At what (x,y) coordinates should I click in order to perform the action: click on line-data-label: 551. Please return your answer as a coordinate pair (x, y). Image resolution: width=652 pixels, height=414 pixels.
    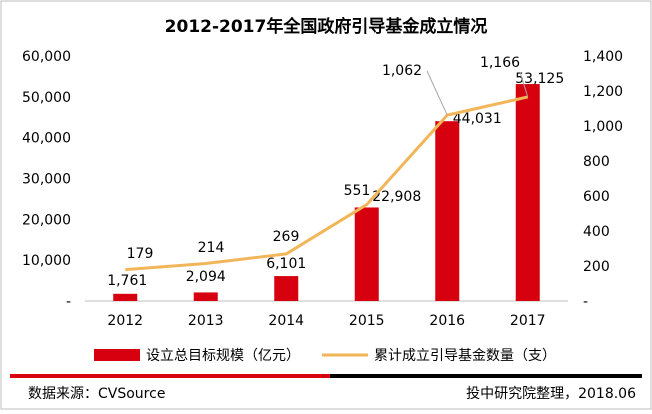
    Looking at the image, I should click on (357, 191).